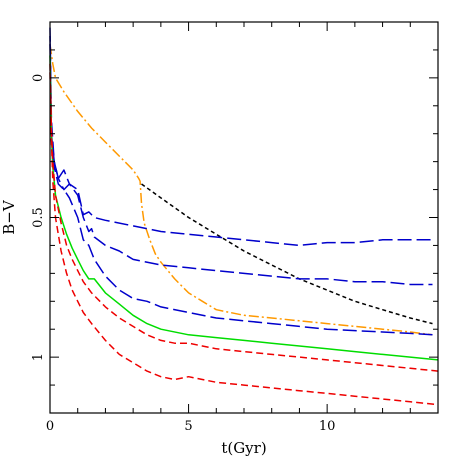  What do you see at coordinates (38, 357) in the screenshot?
I see `y-tick-label: 1` at bounding box center [38, 357].